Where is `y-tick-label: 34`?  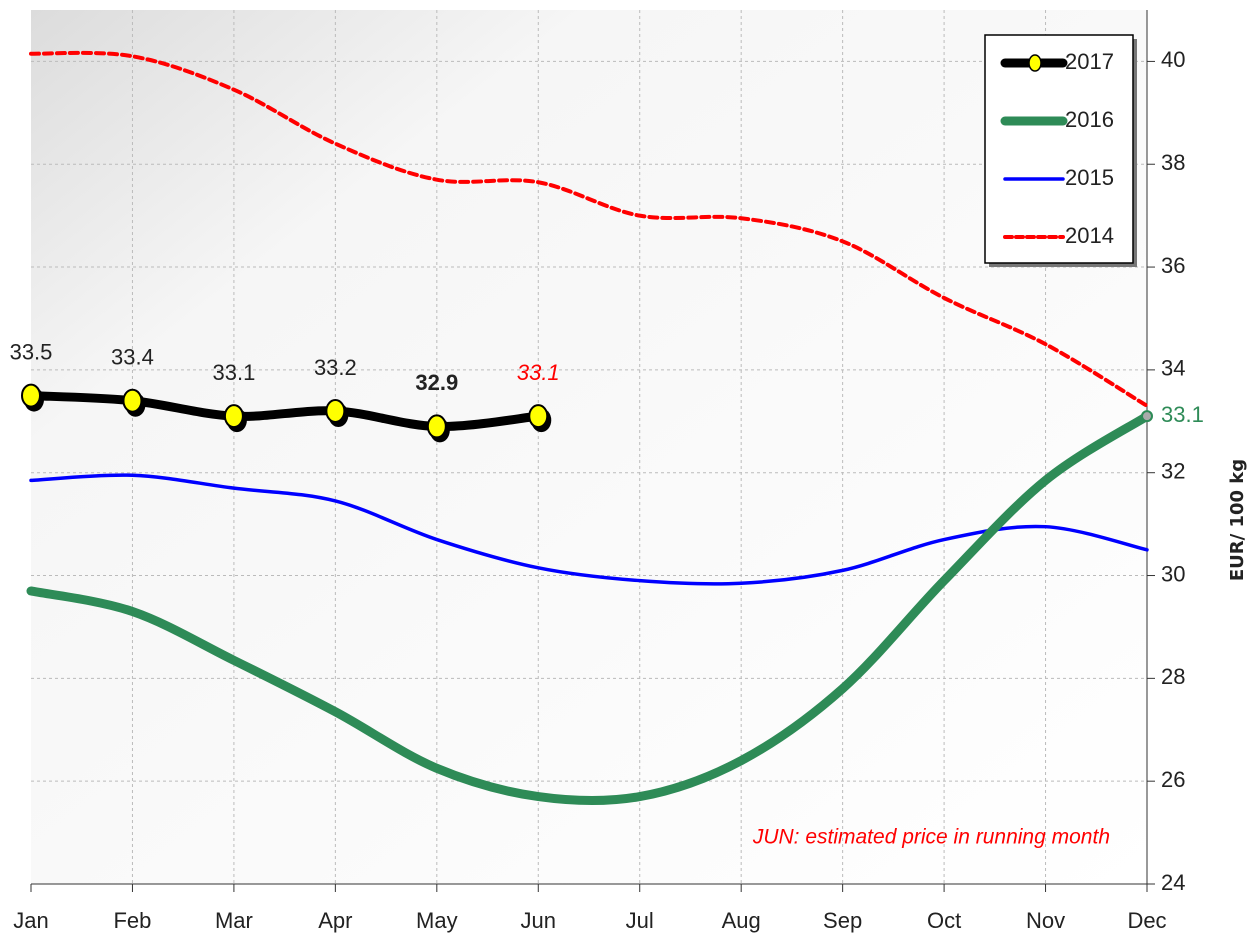 y-tick-label: 34 is located at coordinates (1173, 368).